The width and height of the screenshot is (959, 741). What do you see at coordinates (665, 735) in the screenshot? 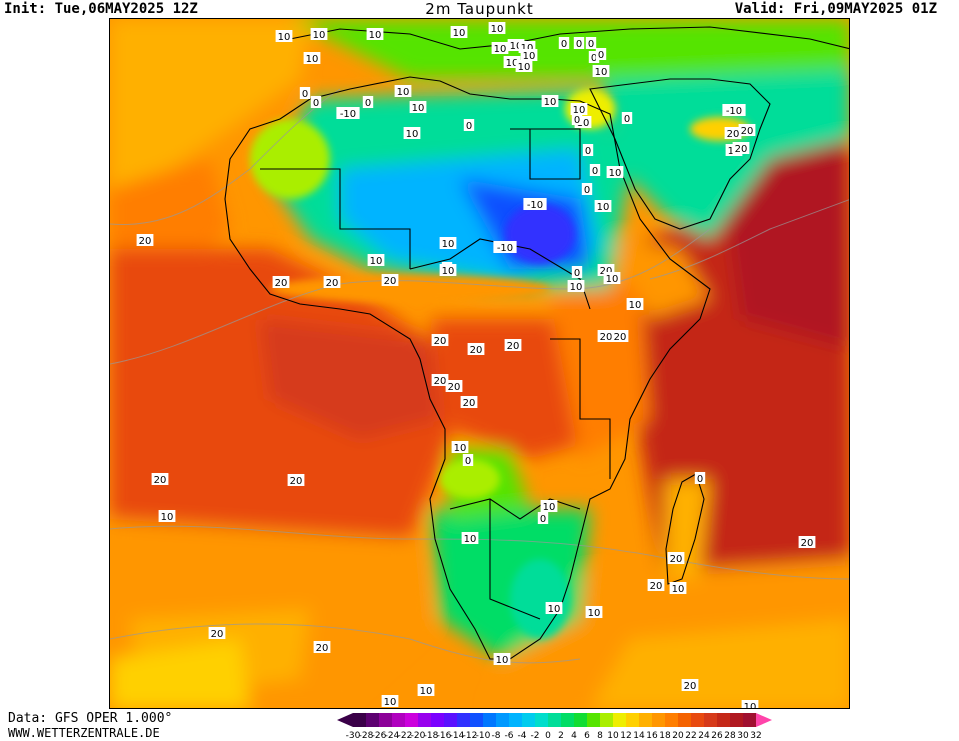
I see `colorbar-tick-label: 18` at bounding box center [665, 735].